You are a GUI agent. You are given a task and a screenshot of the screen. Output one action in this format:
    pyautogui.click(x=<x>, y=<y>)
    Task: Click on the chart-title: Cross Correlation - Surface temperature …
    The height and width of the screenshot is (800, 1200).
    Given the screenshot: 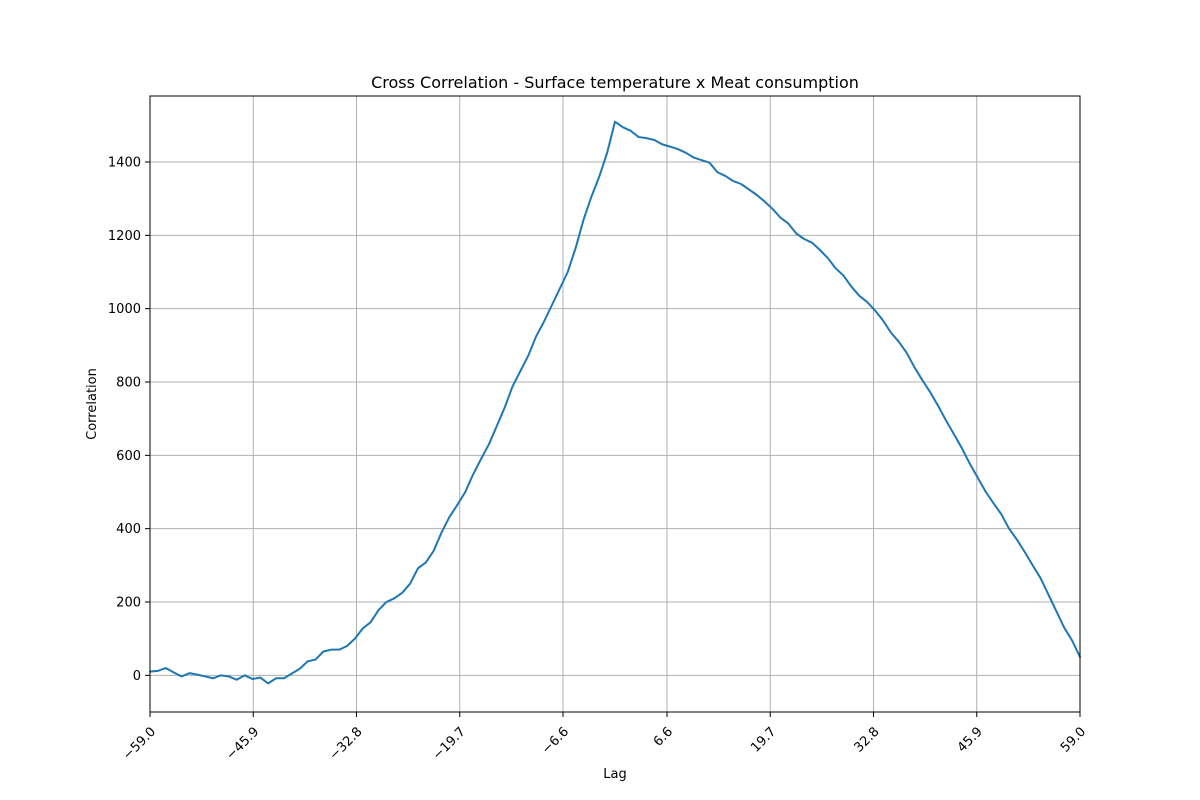 What is the action you would take?
    pyautogui.click(x=615, y=82)
    